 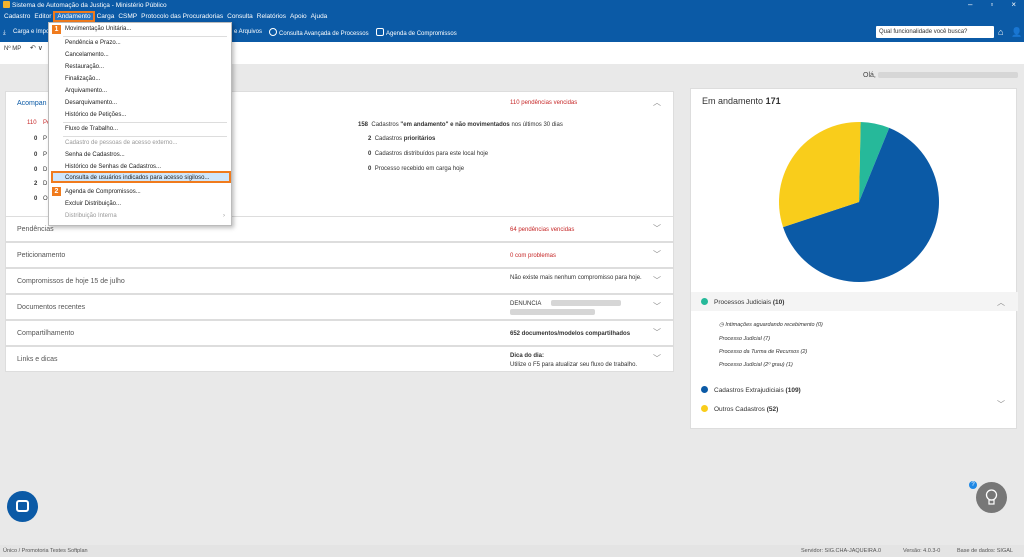 What do you see at coordinates (128, 16) in the screenshot?
I see `menu-csmp: CSMP` at bounding box center [128, 16].